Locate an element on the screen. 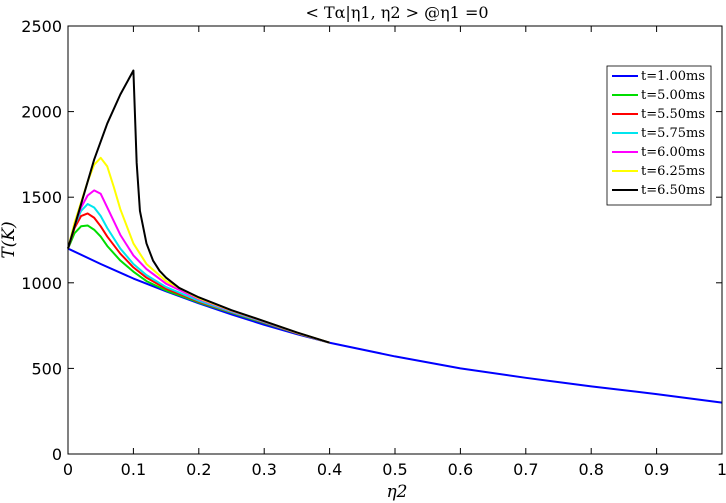  legend-label: t=5.75ms is located at coordinates (673, 133).